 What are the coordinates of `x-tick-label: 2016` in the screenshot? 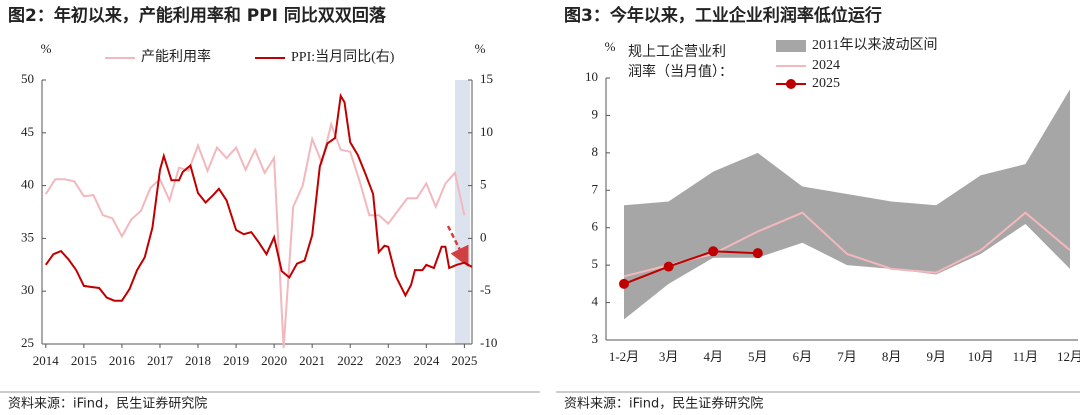 It's located at (122, 360).